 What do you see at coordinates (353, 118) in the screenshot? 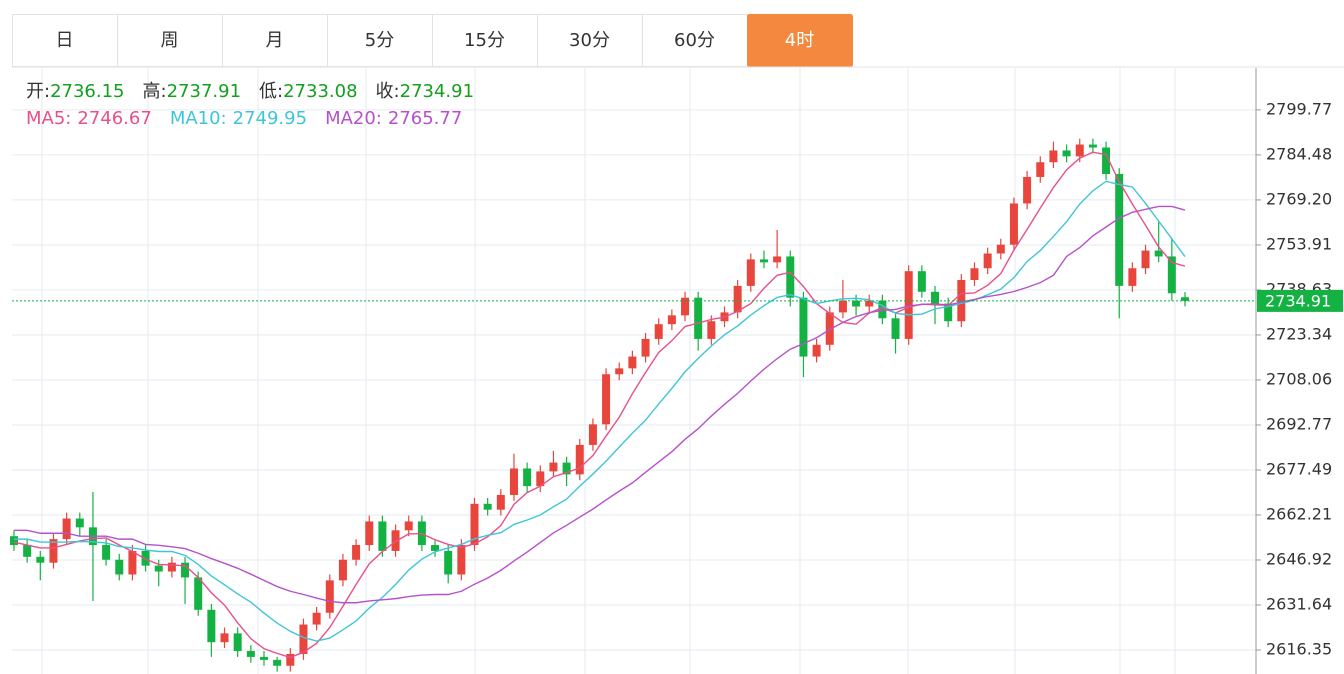
I see `legend-name: MA20:` at bounding box center [353, 118].